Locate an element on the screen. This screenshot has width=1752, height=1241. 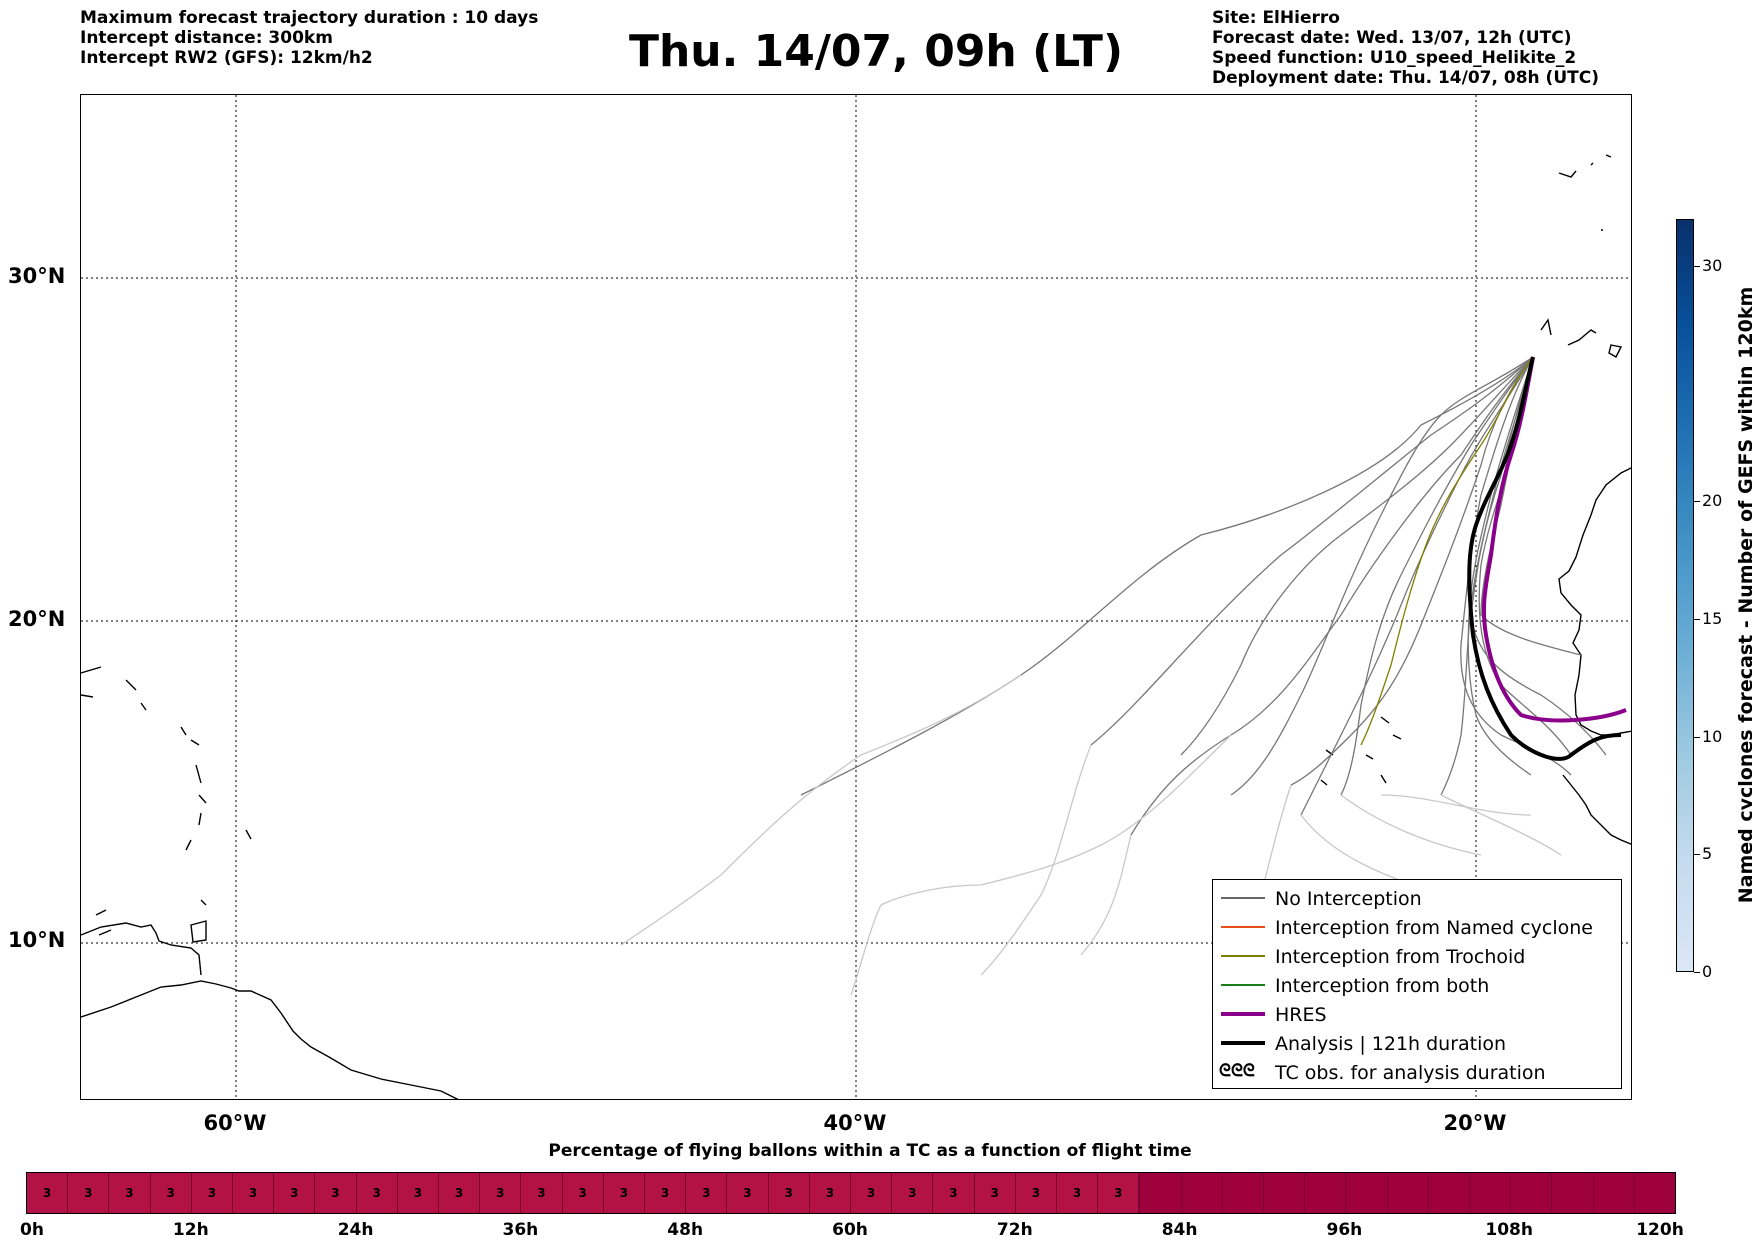
trajectories-faint is located at coordinates (1091, 835).